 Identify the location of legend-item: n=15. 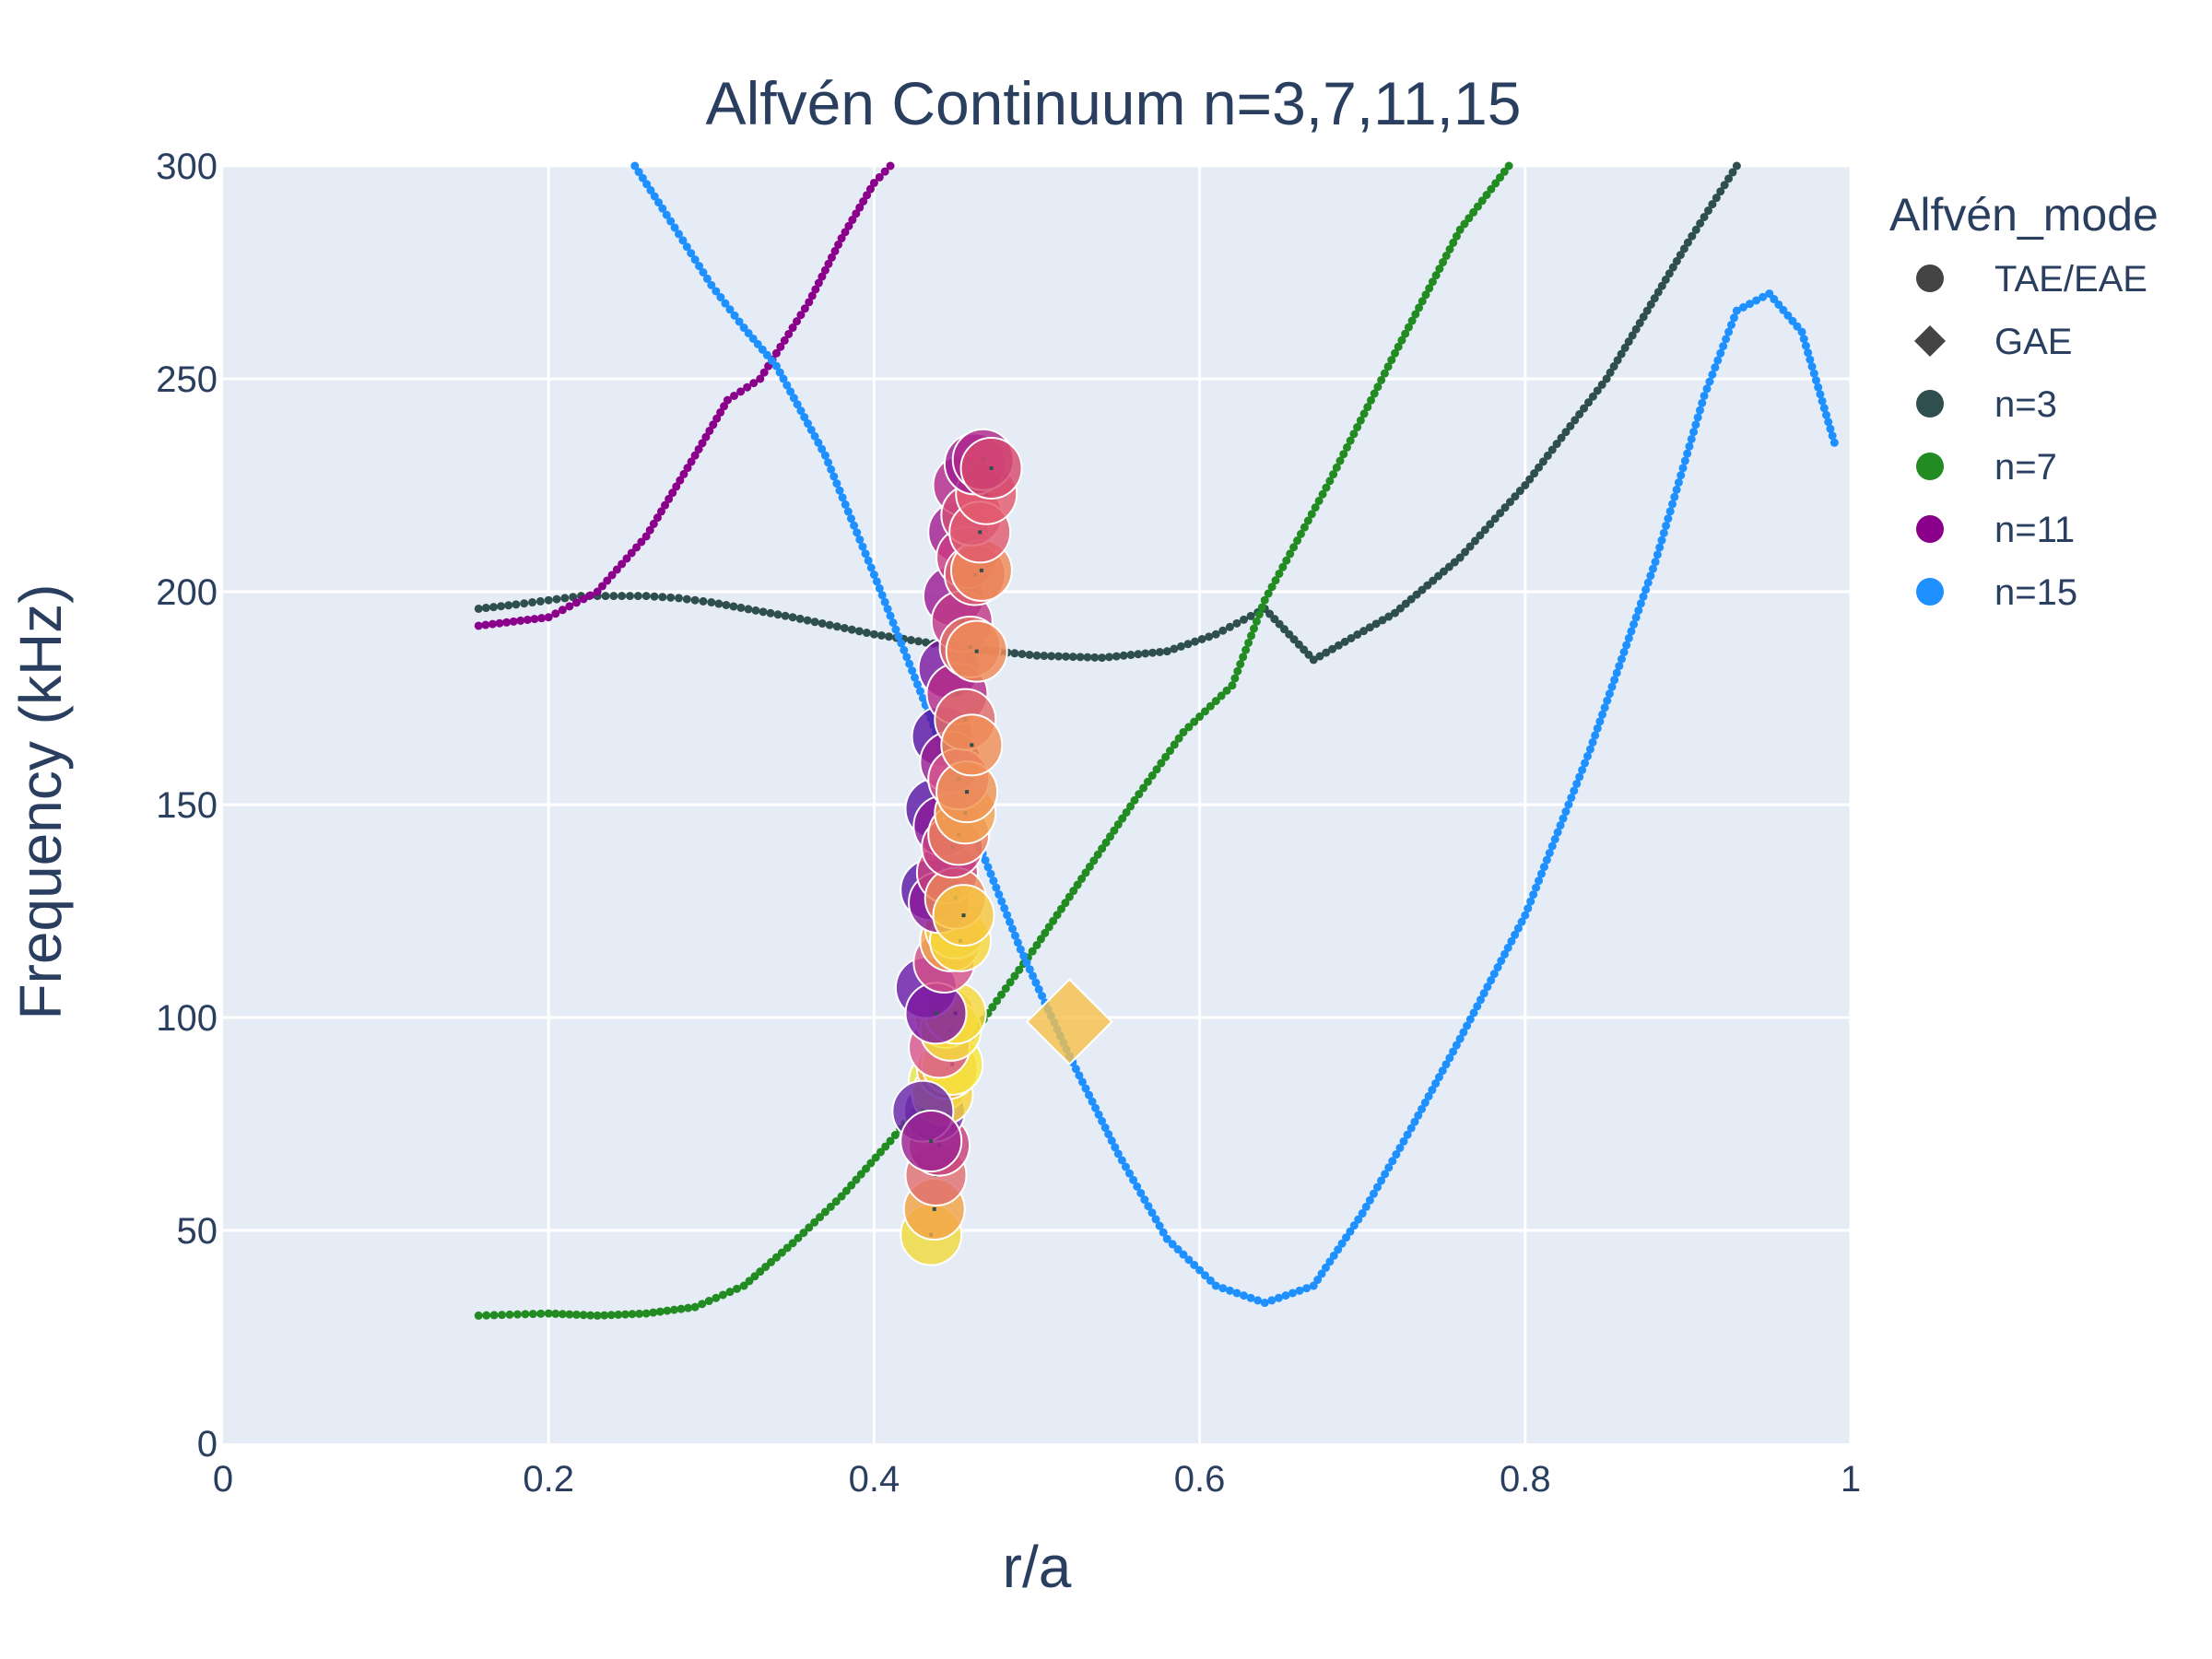
(1996, 592).